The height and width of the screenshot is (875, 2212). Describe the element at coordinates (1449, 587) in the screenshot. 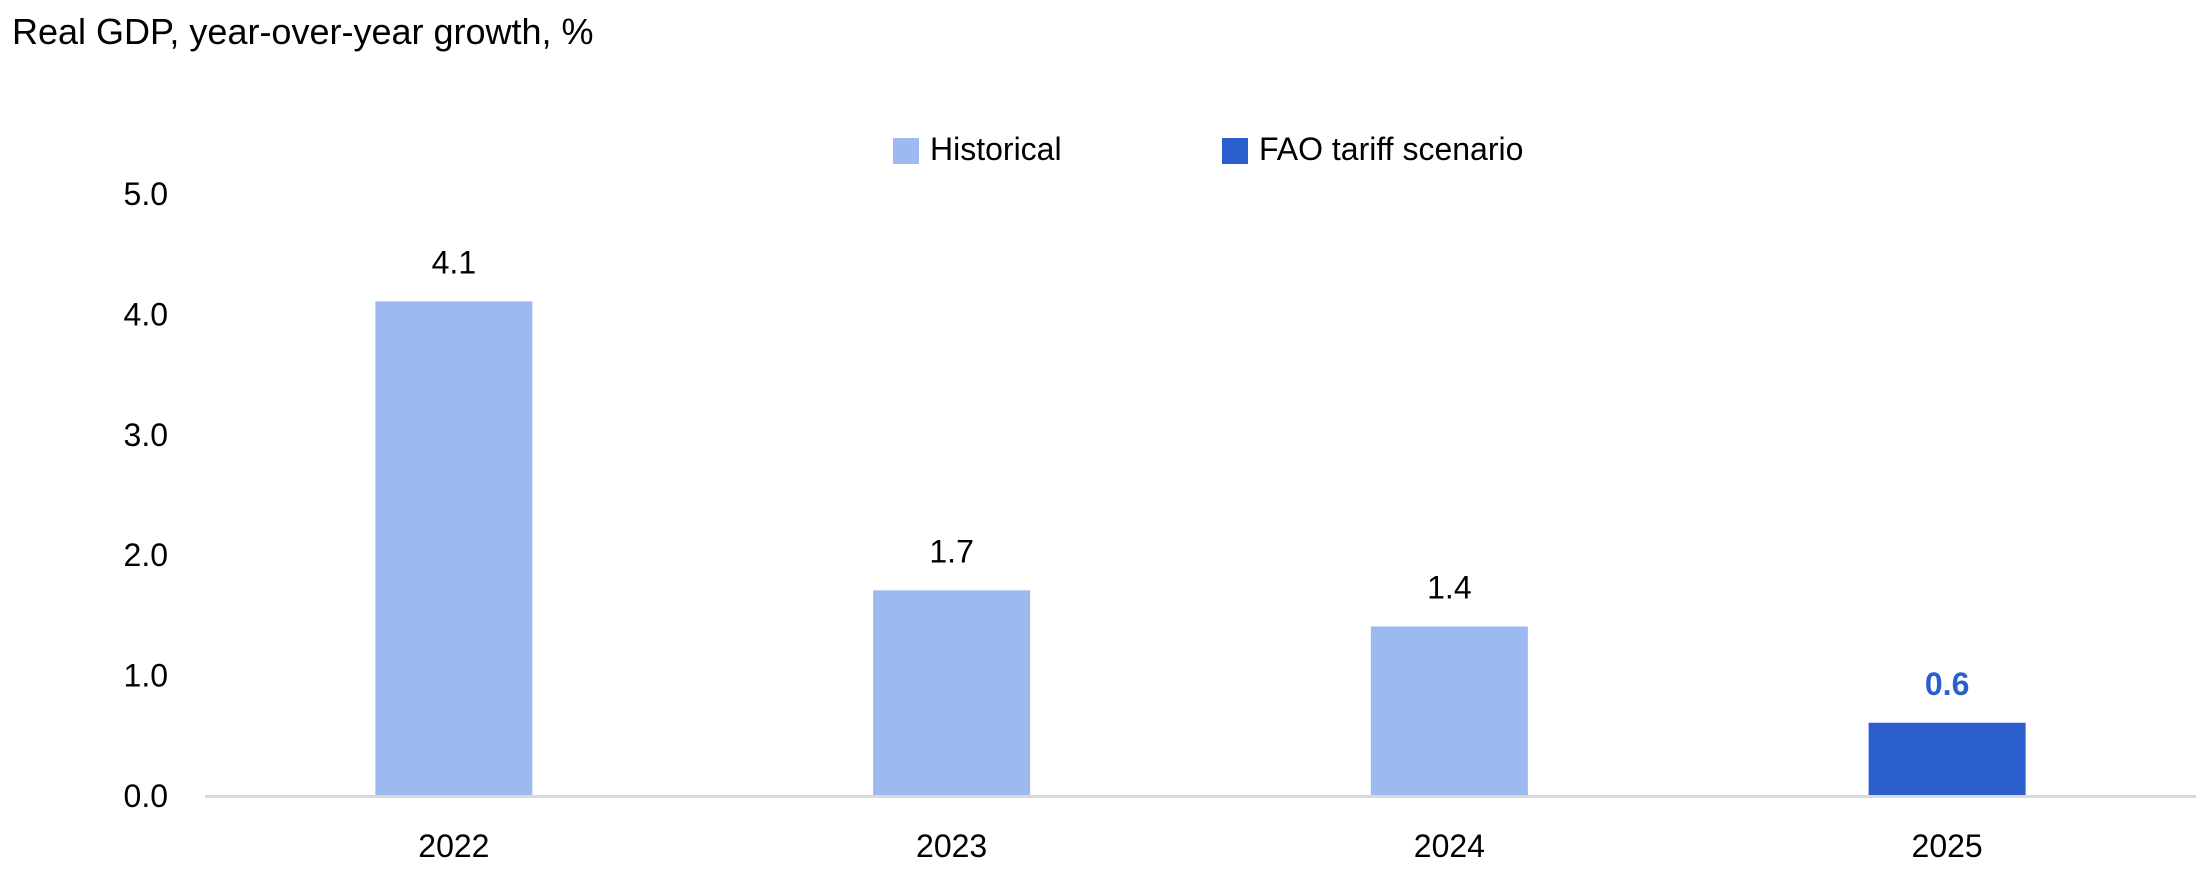

I see `data-label-2024: 1.4` at that location.